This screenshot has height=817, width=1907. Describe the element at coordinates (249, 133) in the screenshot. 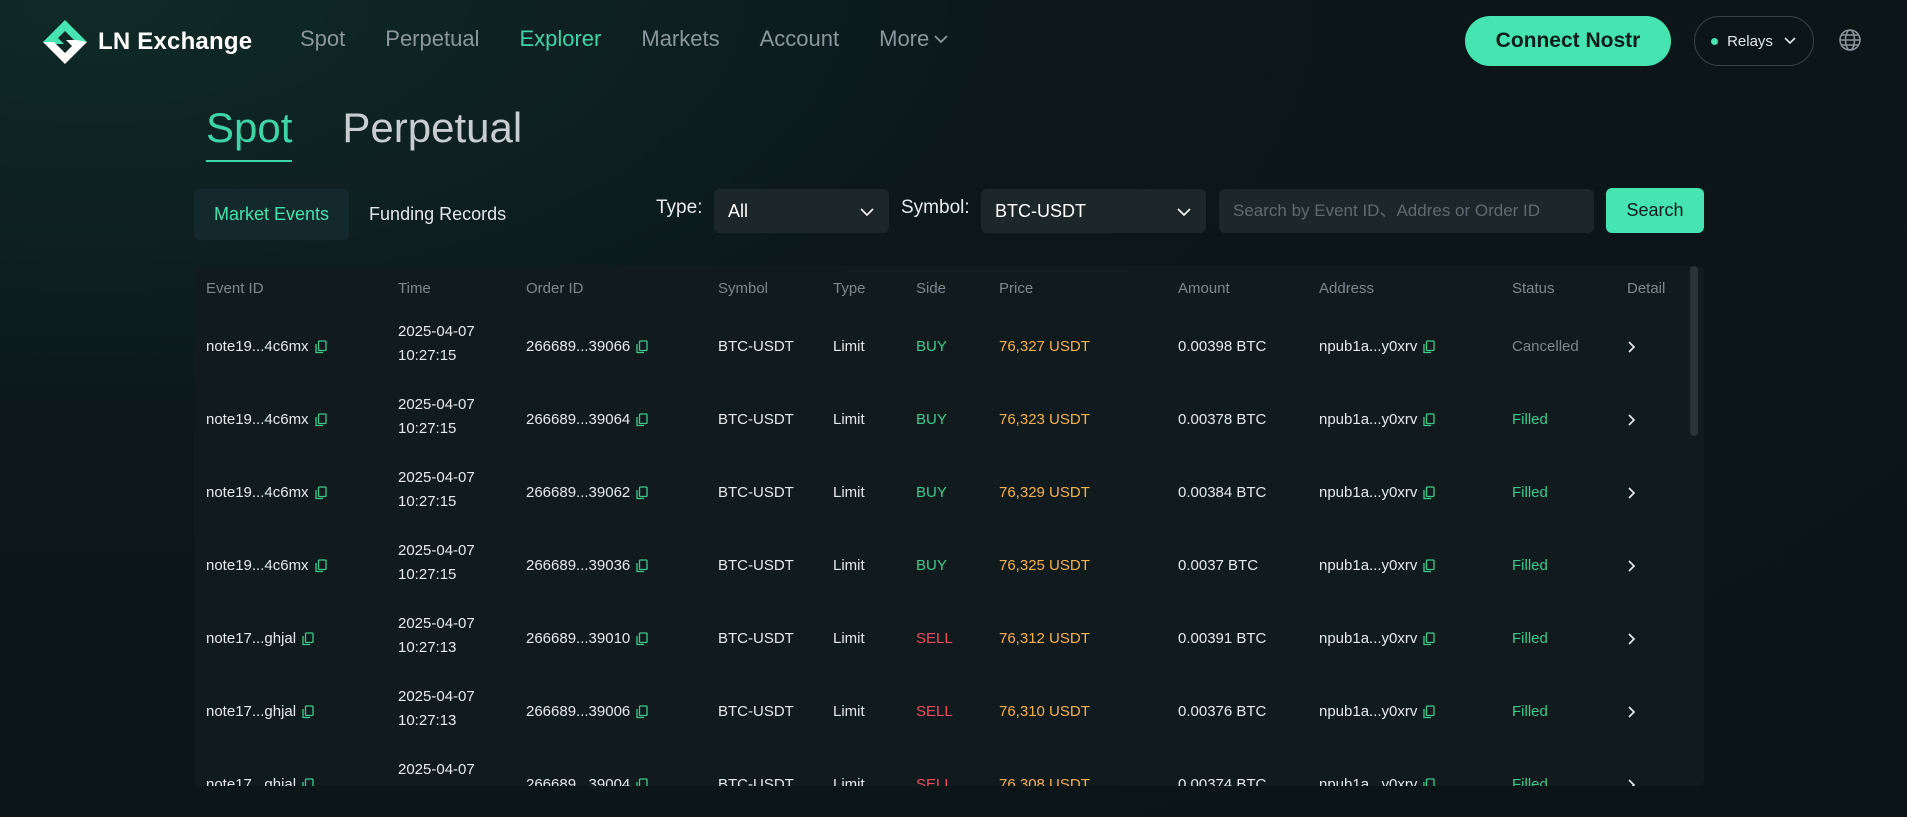

I see `tab-spot: Spot` at that location.